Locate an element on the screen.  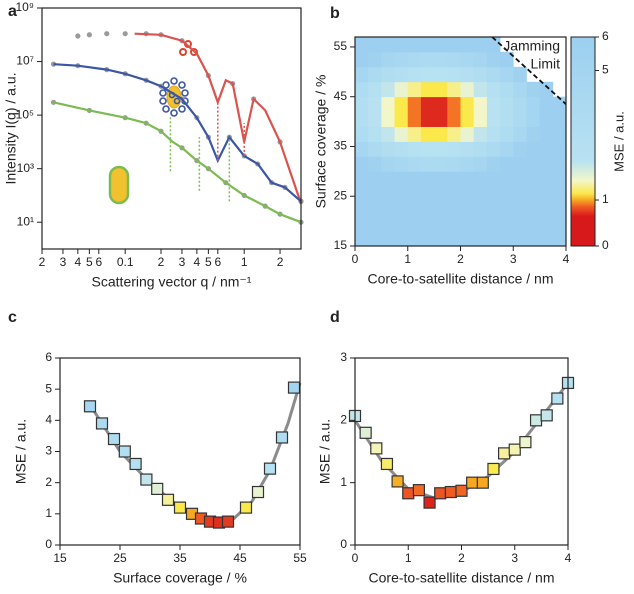
colorbar is located at coordinates (583, 141).